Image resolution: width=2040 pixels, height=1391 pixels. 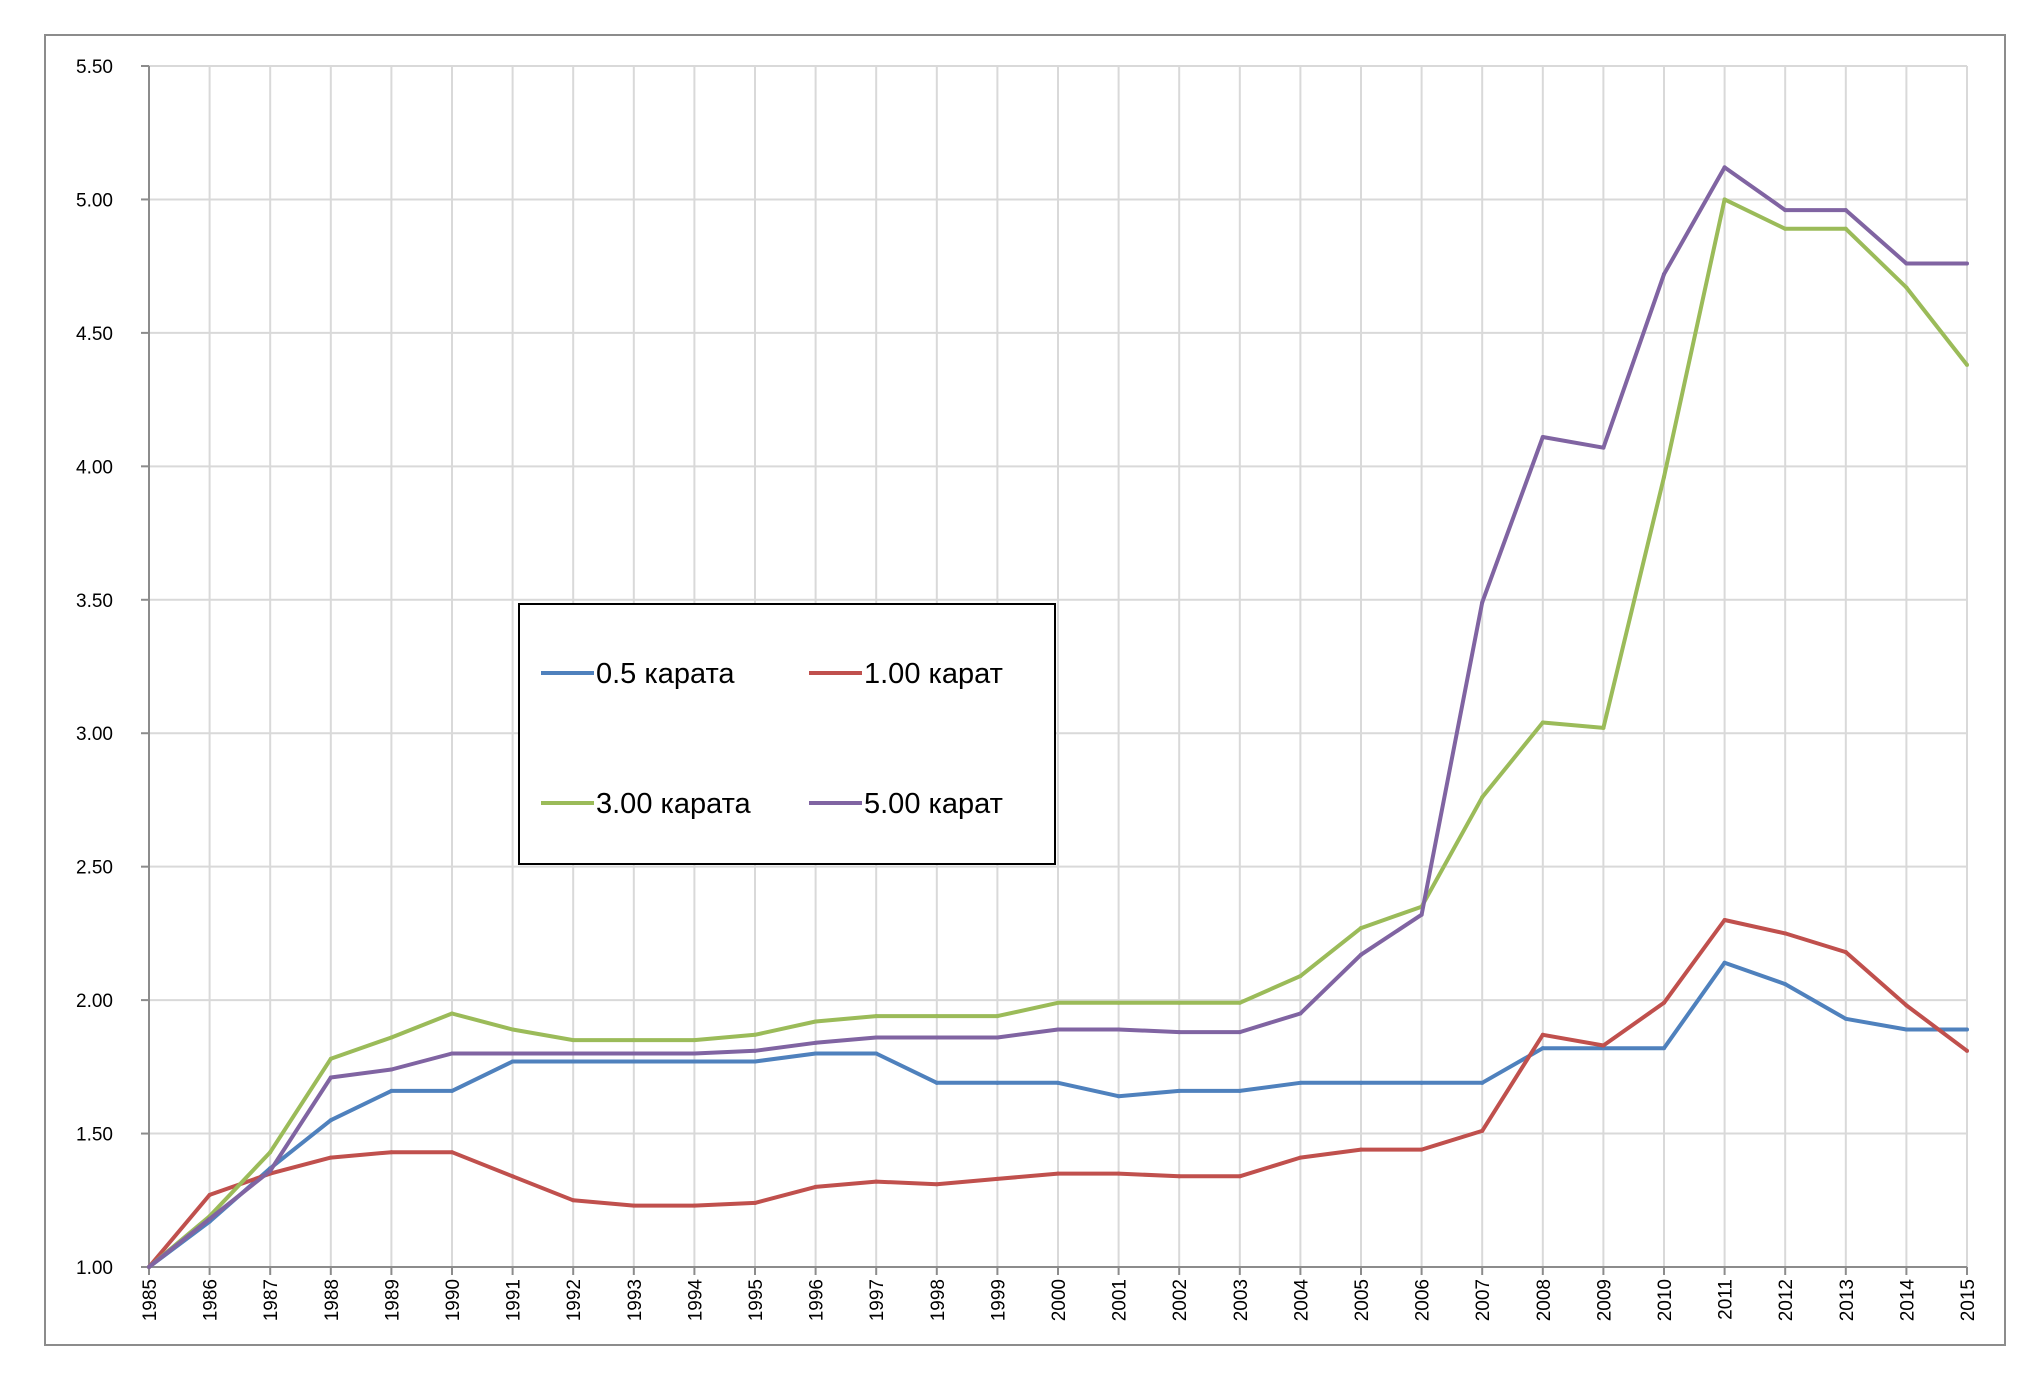 I want to click on x-tick-label: 1998, so click(x=938, y=1300).